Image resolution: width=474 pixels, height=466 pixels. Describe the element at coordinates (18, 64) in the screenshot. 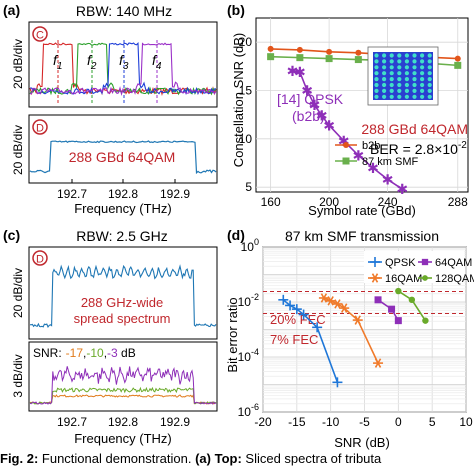

I see `panel-a-top-ylabel: 20 dB/div` at that location.